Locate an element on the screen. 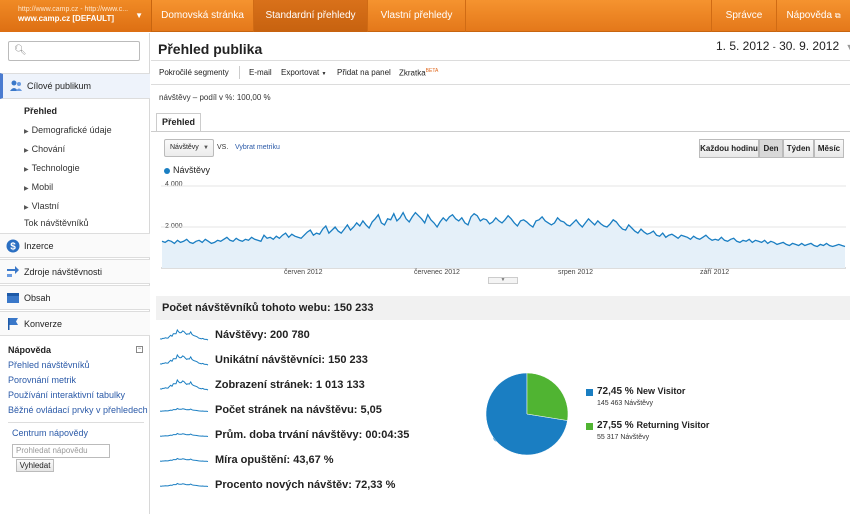  export-label: Exportovat is located at coordinates (300, 72).